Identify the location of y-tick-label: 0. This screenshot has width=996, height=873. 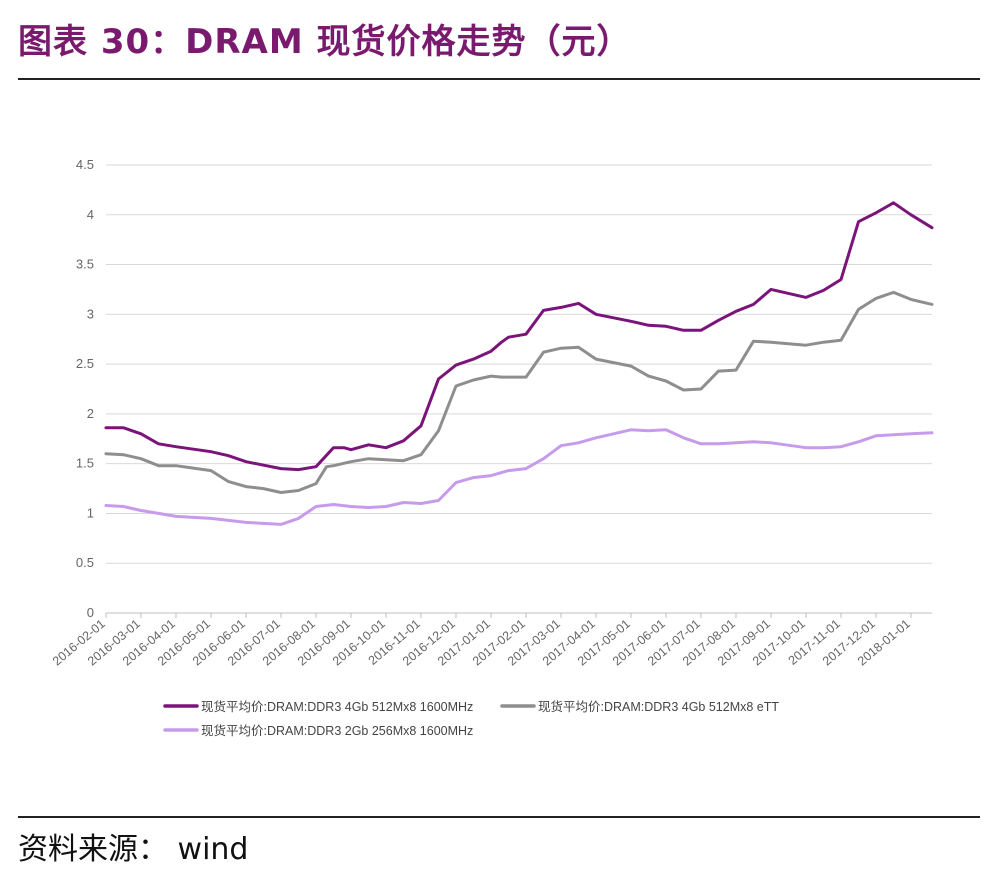
(90, 612).